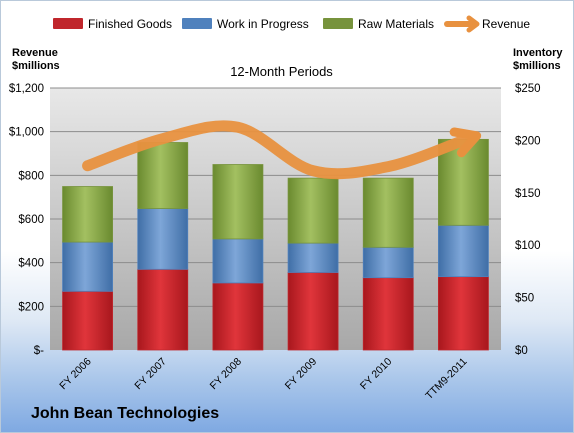 This screenshot has width=574, height=433. What do you see at coordinates (31, 220) in the screenshot?
I see `left-tick-label: $600` at bounding box center [31, 220].